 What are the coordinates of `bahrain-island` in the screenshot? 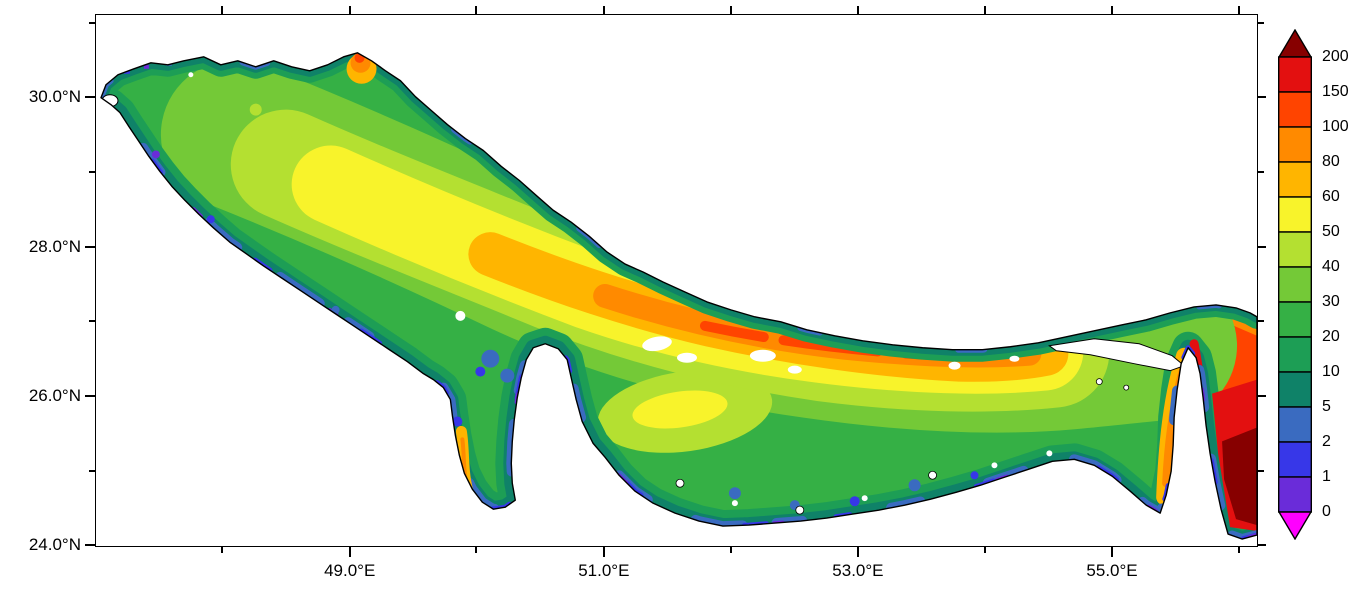 It's located at (420, 406).